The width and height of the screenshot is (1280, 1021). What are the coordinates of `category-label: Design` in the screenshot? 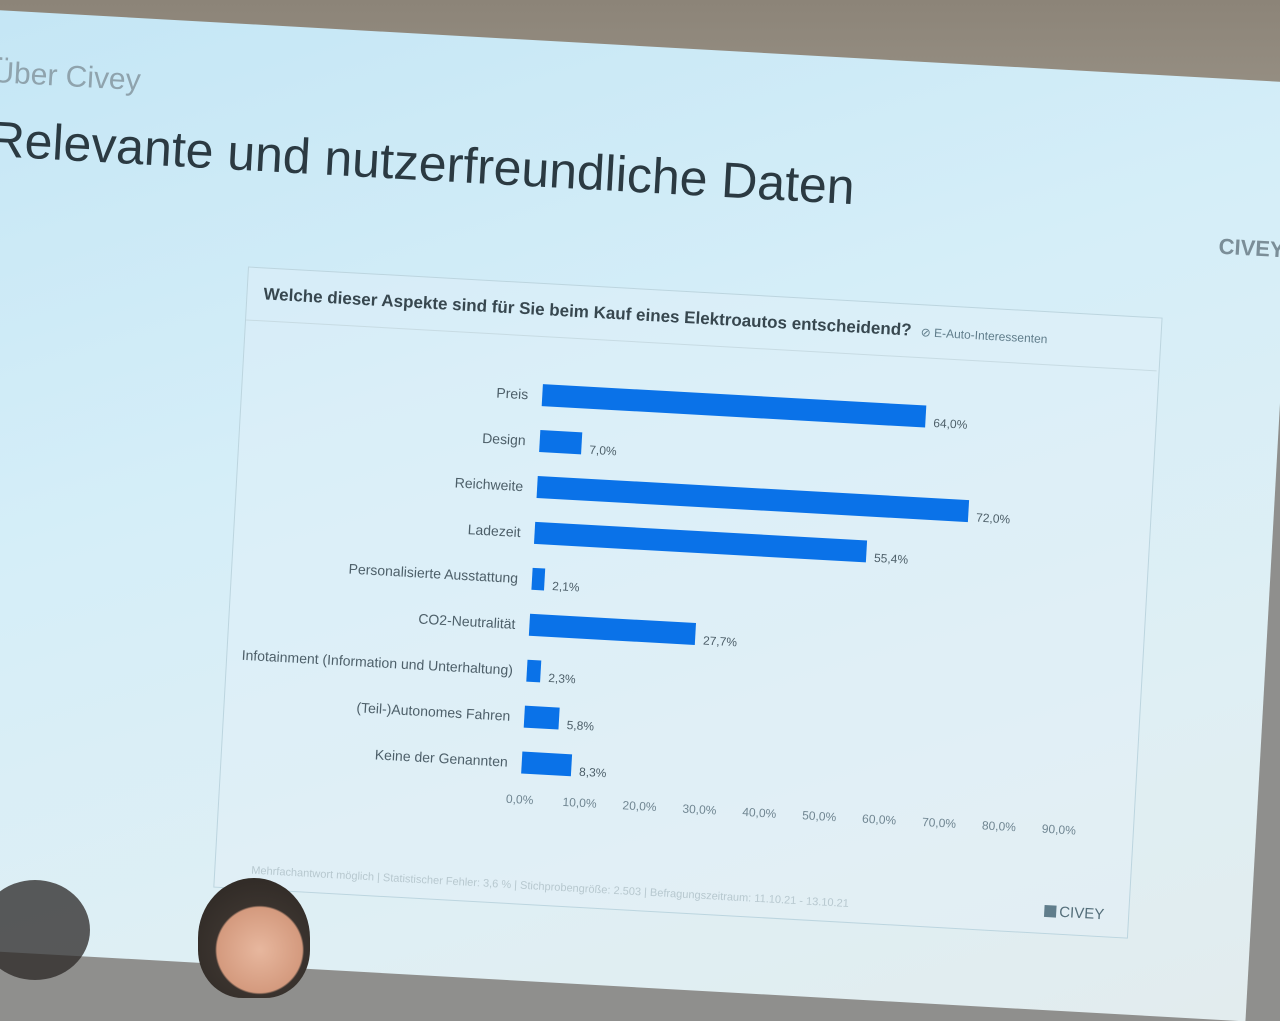 It's located at (504, 439).